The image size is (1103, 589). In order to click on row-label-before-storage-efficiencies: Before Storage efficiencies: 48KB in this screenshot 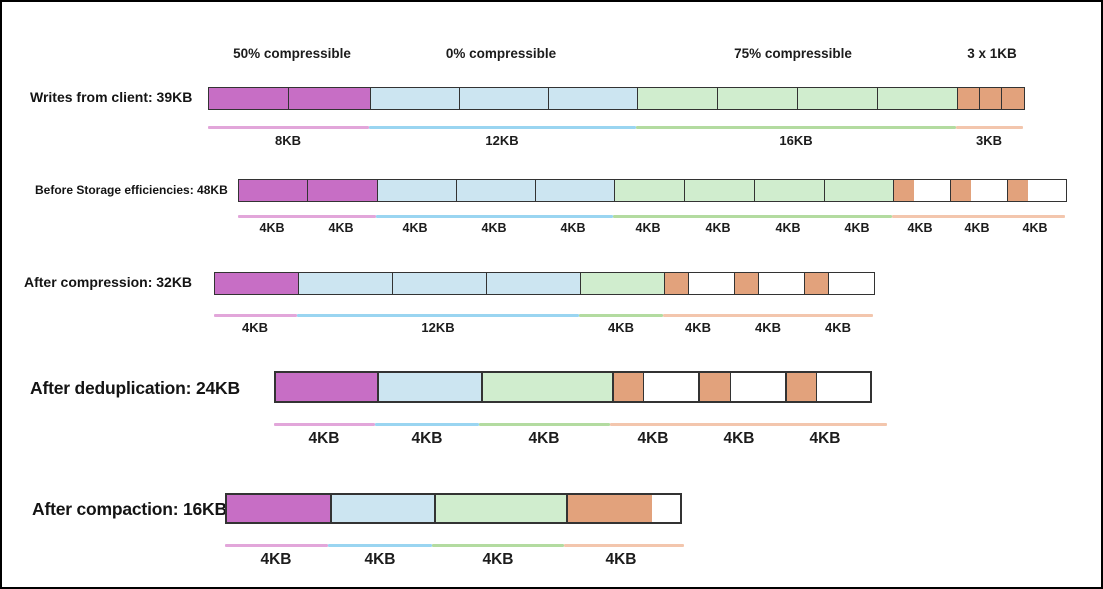, I will do `click(131, 190)`.